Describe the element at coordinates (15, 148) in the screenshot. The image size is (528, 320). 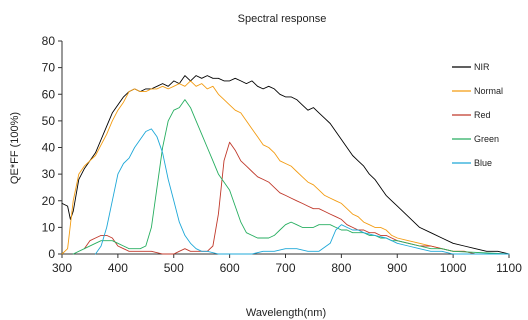
I see `y-axis-label: QE*FF (100%)` at that location.